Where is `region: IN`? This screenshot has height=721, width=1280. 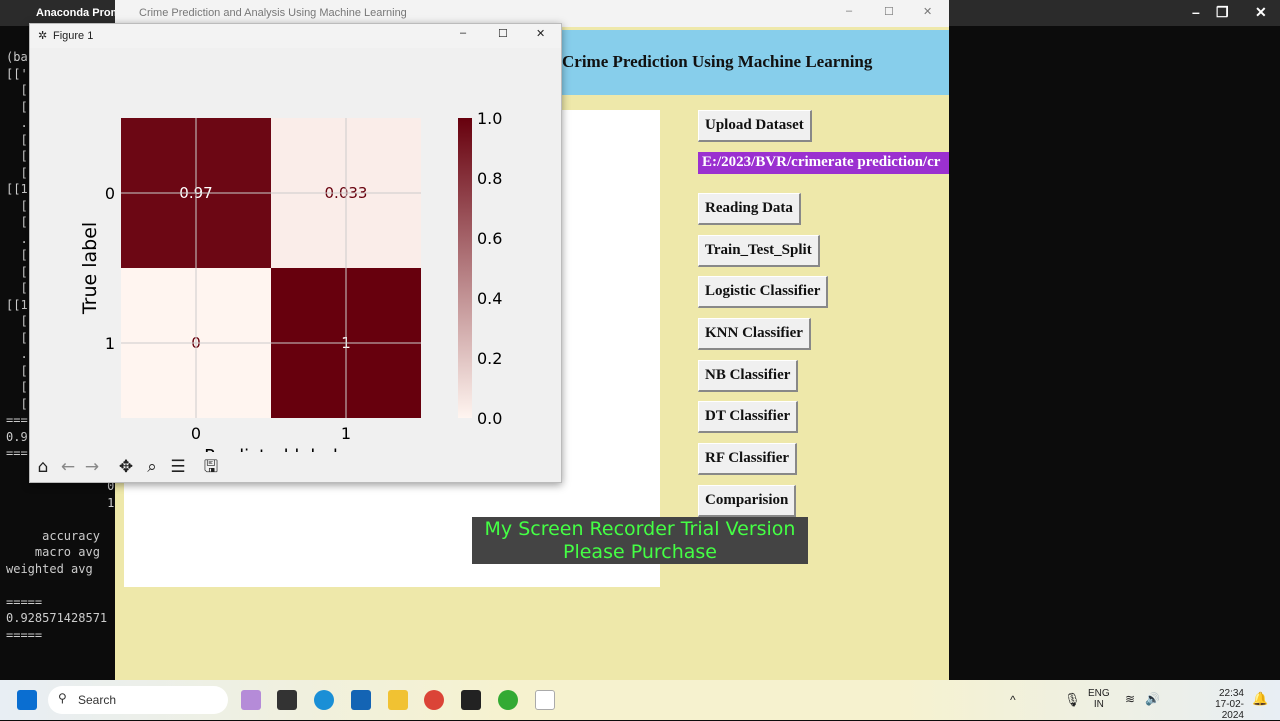 region: IN is located at coordinates (1098, 704).